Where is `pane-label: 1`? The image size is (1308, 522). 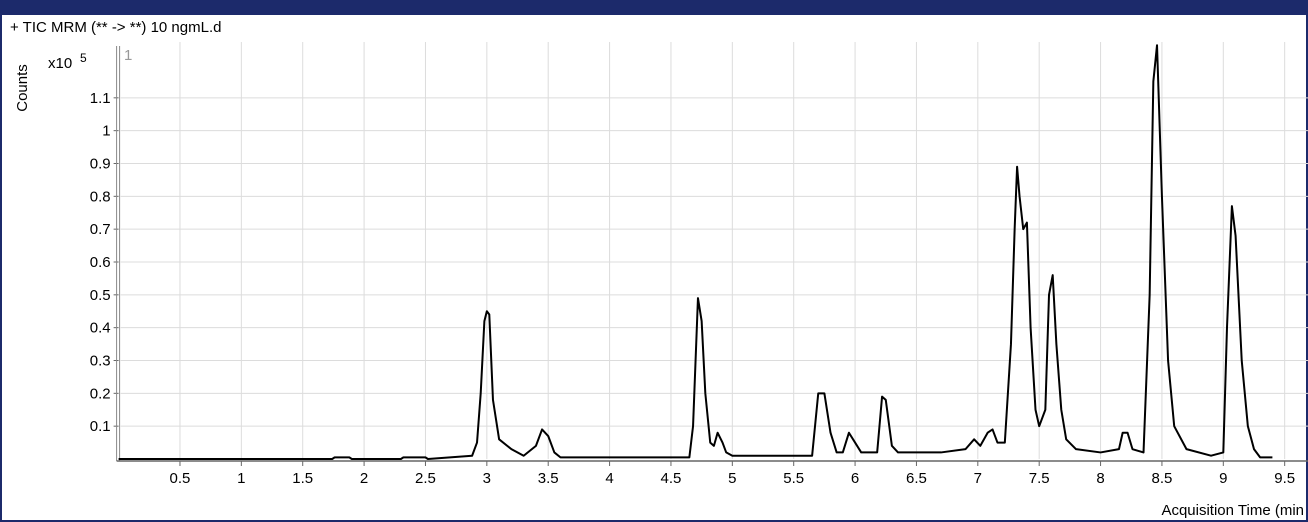
pane-label: 1 is located at coordinates (128, 55).